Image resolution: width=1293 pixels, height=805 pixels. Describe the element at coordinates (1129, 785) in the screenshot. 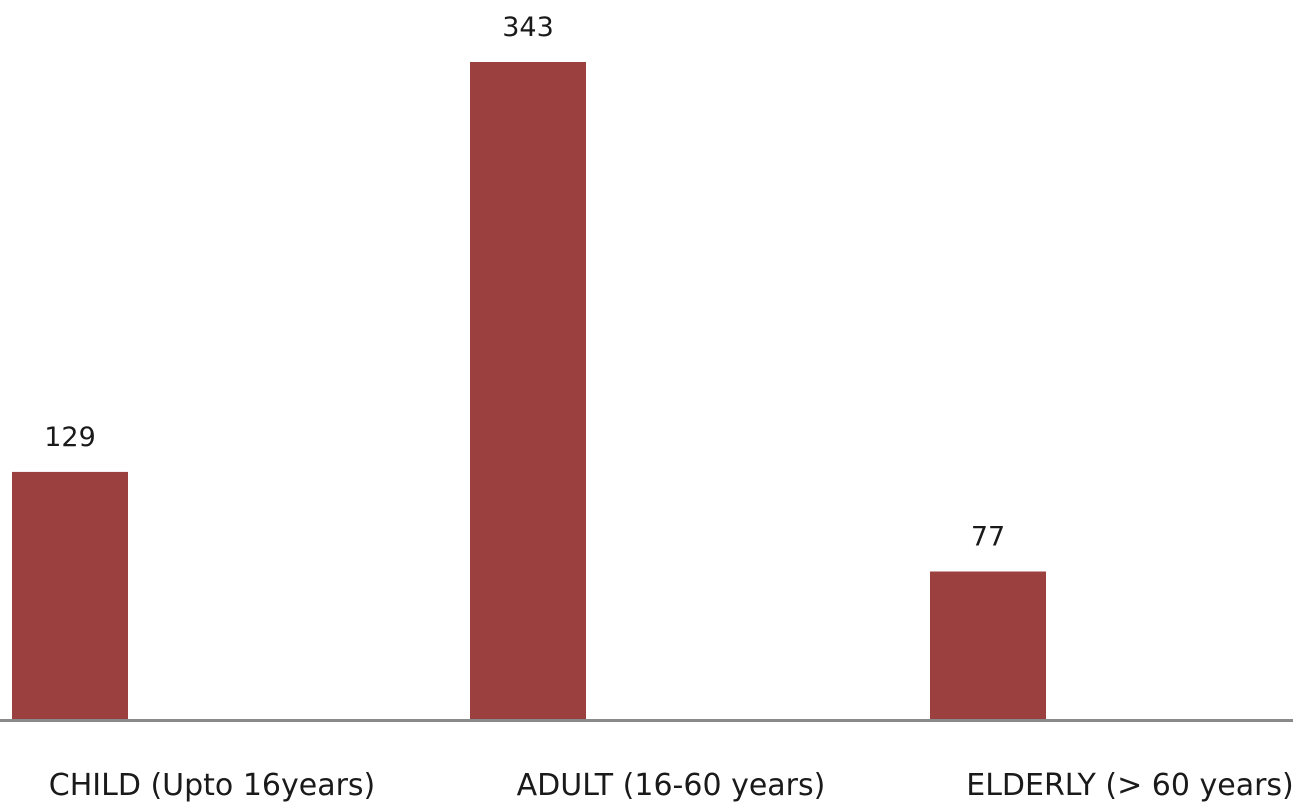

I see `category-label-2: ELDERLY (> 60 years)` at that location.